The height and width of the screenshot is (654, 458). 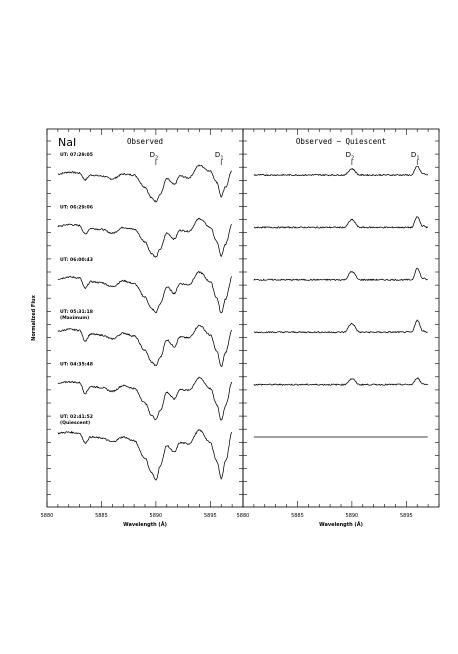 What do you see at coordinates (76, 155) in the screenshot?
I see `series-label: UT: 07:29:05` at bounding box center [76, 155].